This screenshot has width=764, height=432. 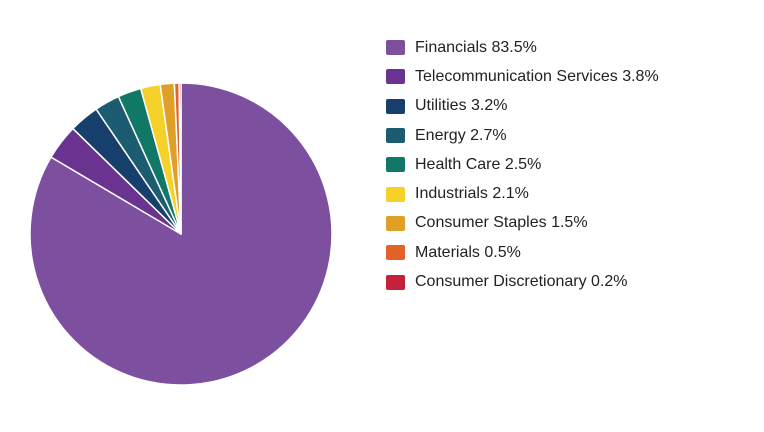 I want to click on legend-value: 83.5%, so click(x=512, y=47).